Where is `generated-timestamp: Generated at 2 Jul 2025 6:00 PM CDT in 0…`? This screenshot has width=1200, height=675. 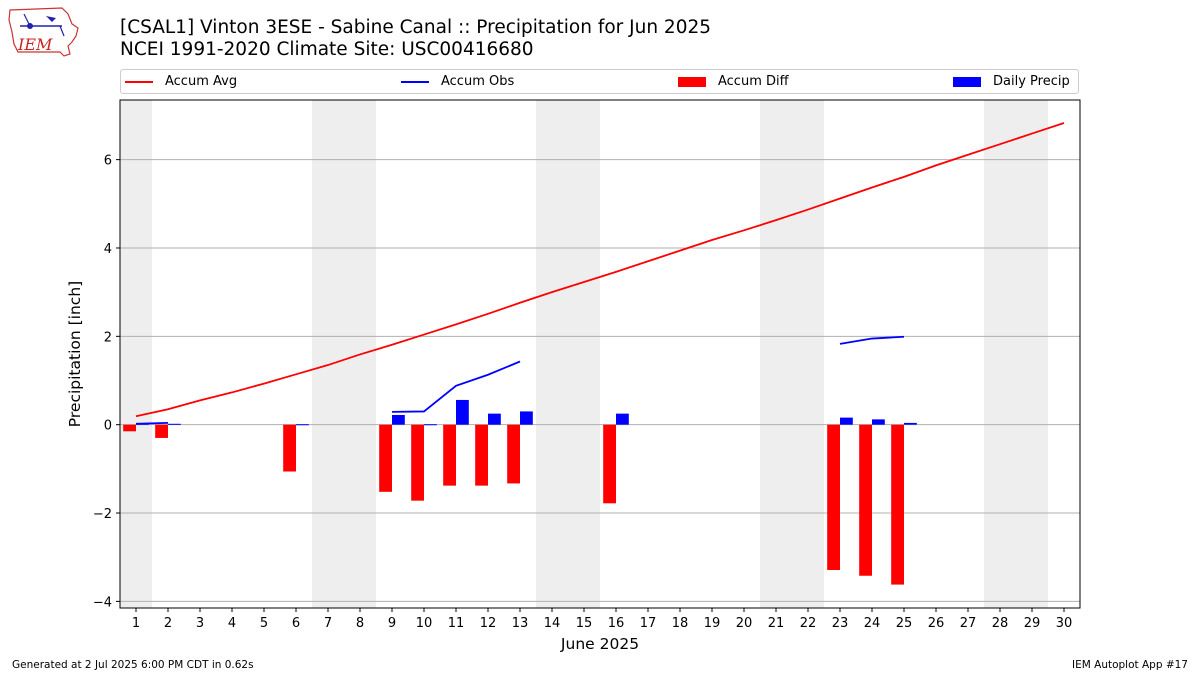 generated-timestamp: Generated at 2 Jul 2025 6:00 PM CDT in 0… is located at coordinates (133, 665).